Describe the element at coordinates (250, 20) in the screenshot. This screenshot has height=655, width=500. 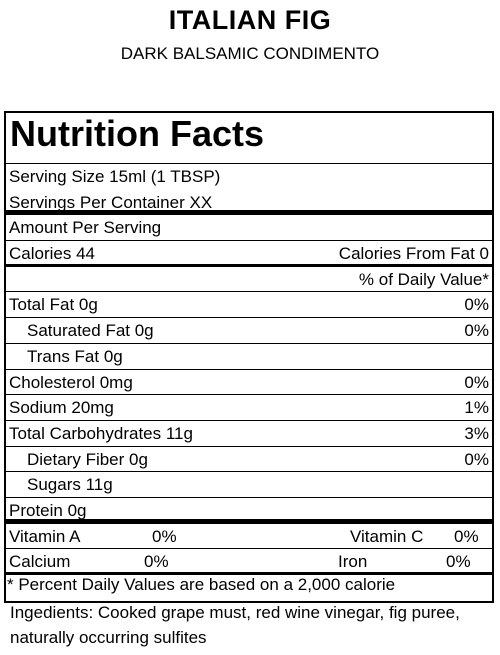
I see `product-title: ITALIAN FIG` at that location.